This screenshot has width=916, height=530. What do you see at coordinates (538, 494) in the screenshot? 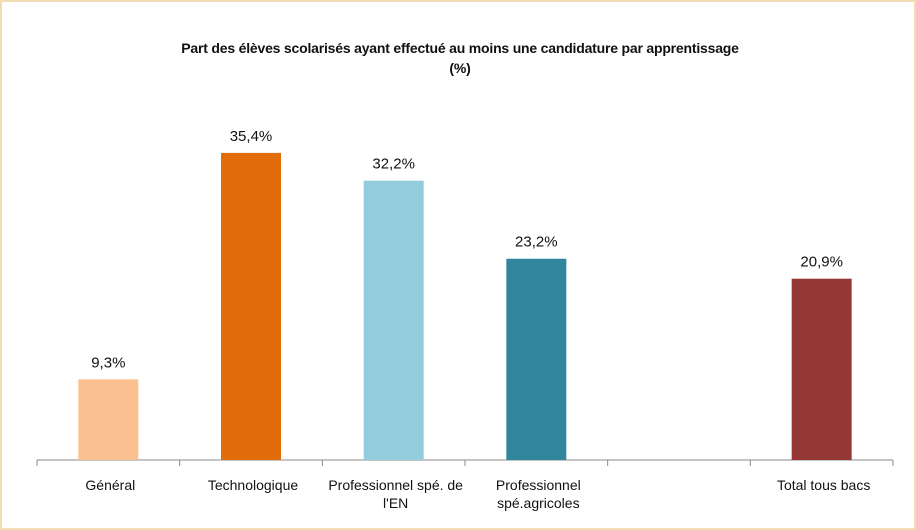
I see `x-tick-label: Professionnel spé.agricoles` at bounding box center [538, 494].